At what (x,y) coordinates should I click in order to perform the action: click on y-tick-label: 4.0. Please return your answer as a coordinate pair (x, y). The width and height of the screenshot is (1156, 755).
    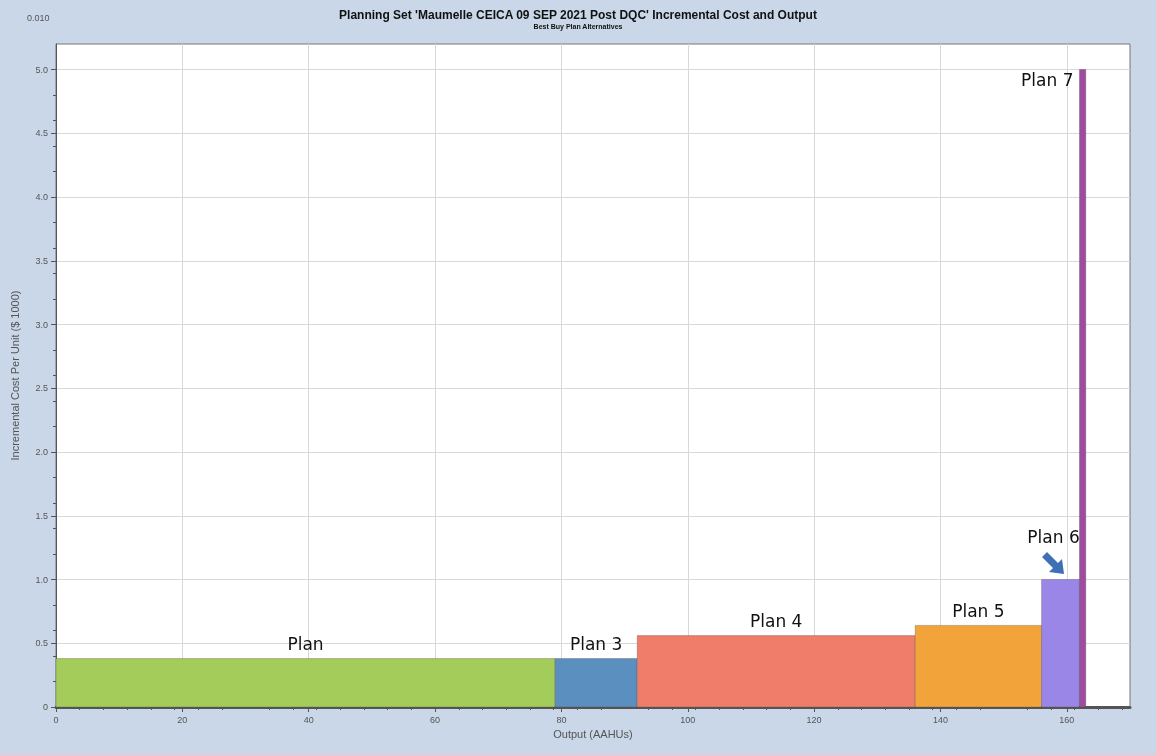
    Looking at the image, I should click on (41, 197).